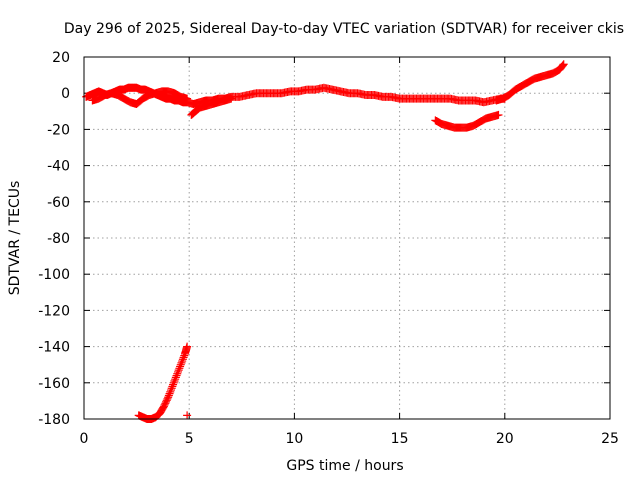 The width and height of the screenshot is (640, 480). I want to click on x-axis-title: GPS time / hours, so click(344, 466).